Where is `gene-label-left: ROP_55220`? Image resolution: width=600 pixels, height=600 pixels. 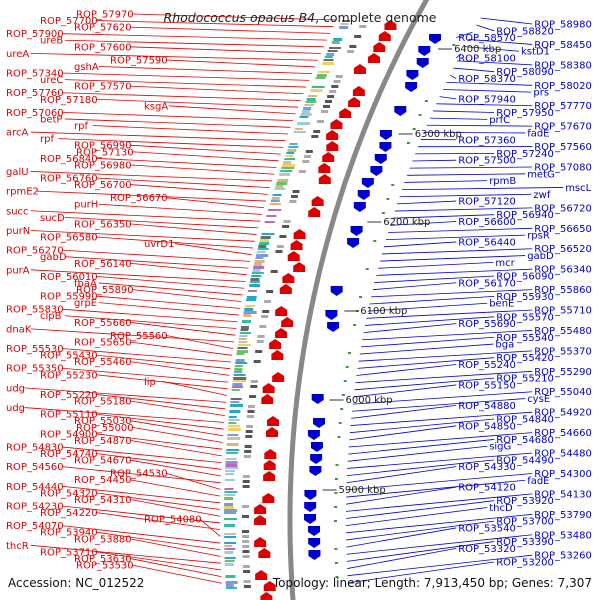 gene-label-left: ROP_55220 is located at coordinates (69, 395).